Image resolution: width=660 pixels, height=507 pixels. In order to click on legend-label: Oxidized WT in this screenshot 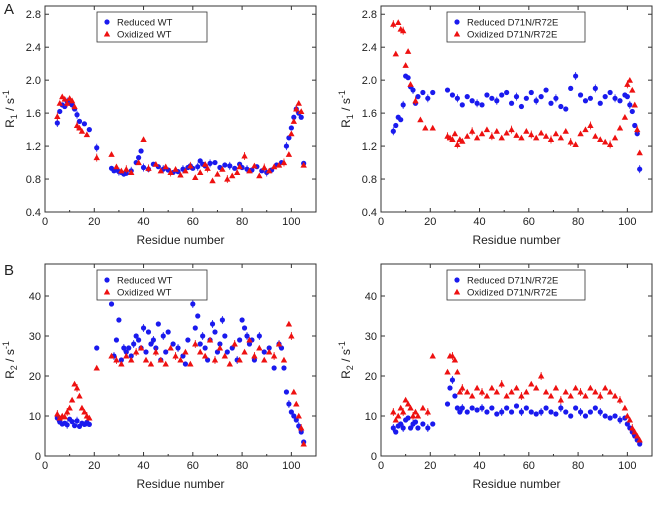, I will do `click(144, 293)`.